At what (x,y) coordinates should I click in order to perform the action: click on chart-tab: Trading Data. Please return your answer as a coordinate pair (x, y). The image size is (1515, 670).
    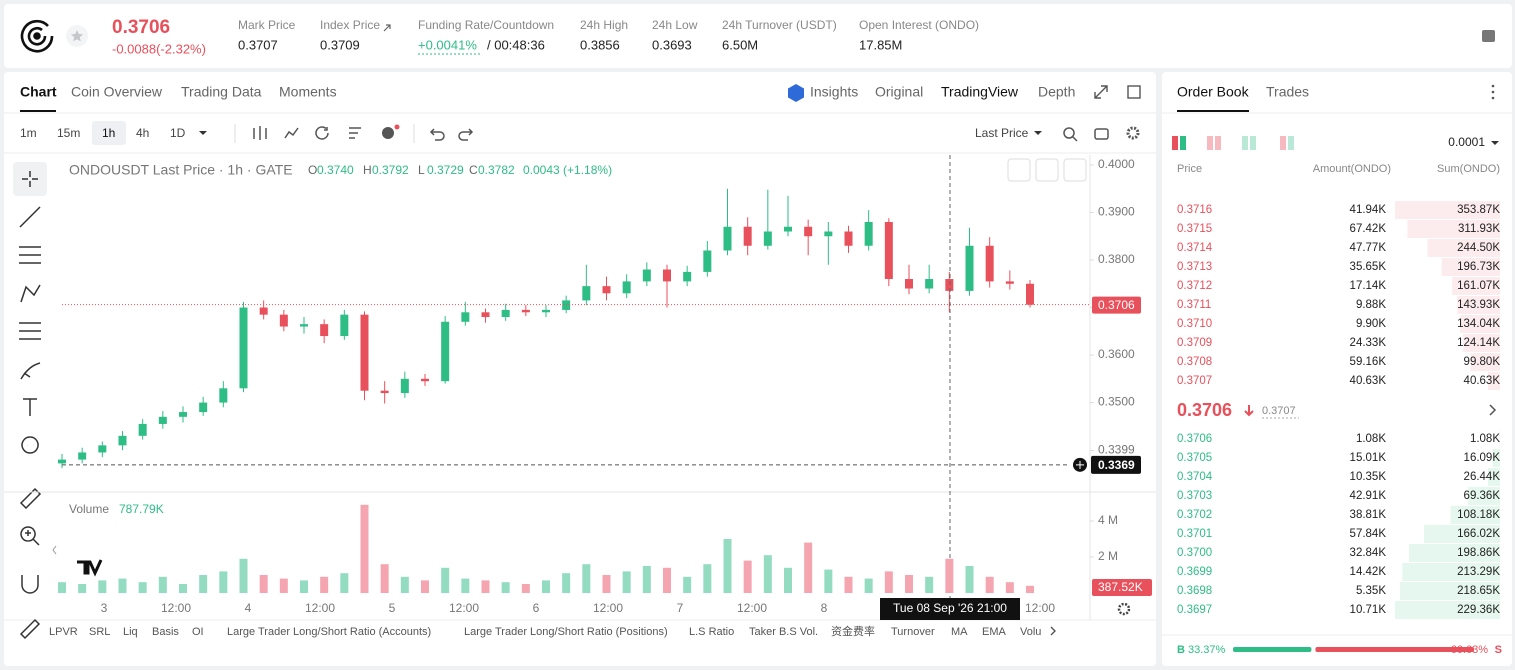
    Looking at the image, I should click on (221, 92).